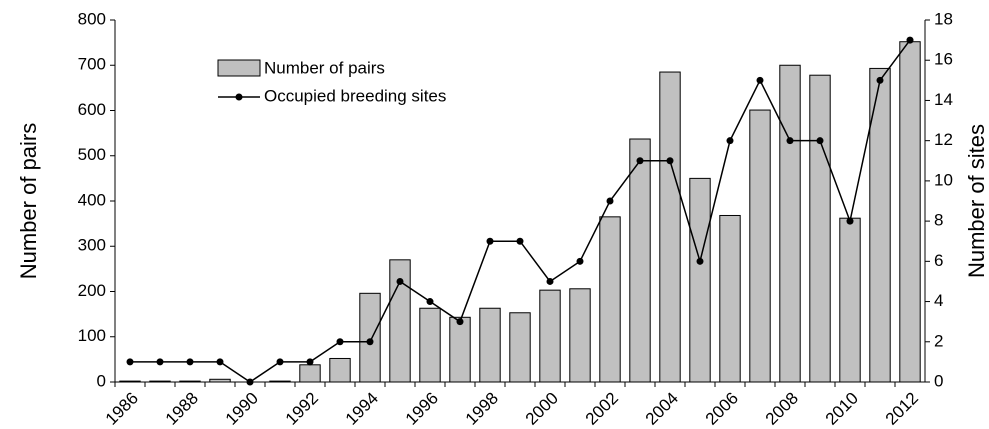  Describe the element at coordinates (943, 99) in the screenshot. I see `y2-tick-label: 14` at that location.